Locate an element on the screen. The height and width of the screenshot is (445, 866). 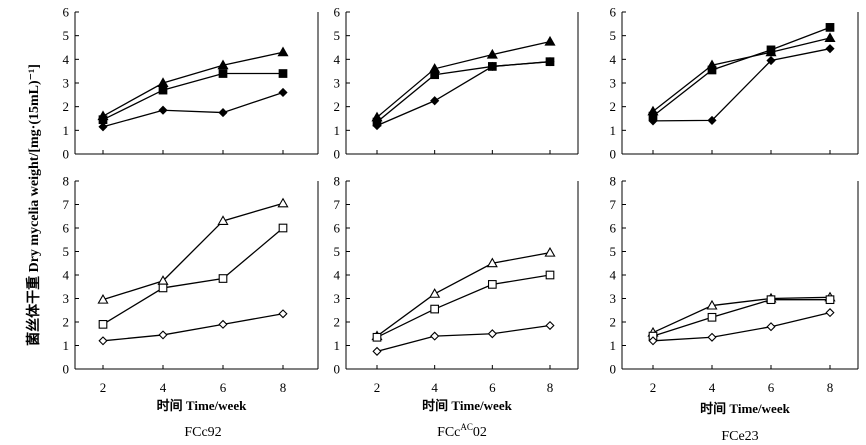
x-tick-label: 4 is located at coordinates (163, 387).